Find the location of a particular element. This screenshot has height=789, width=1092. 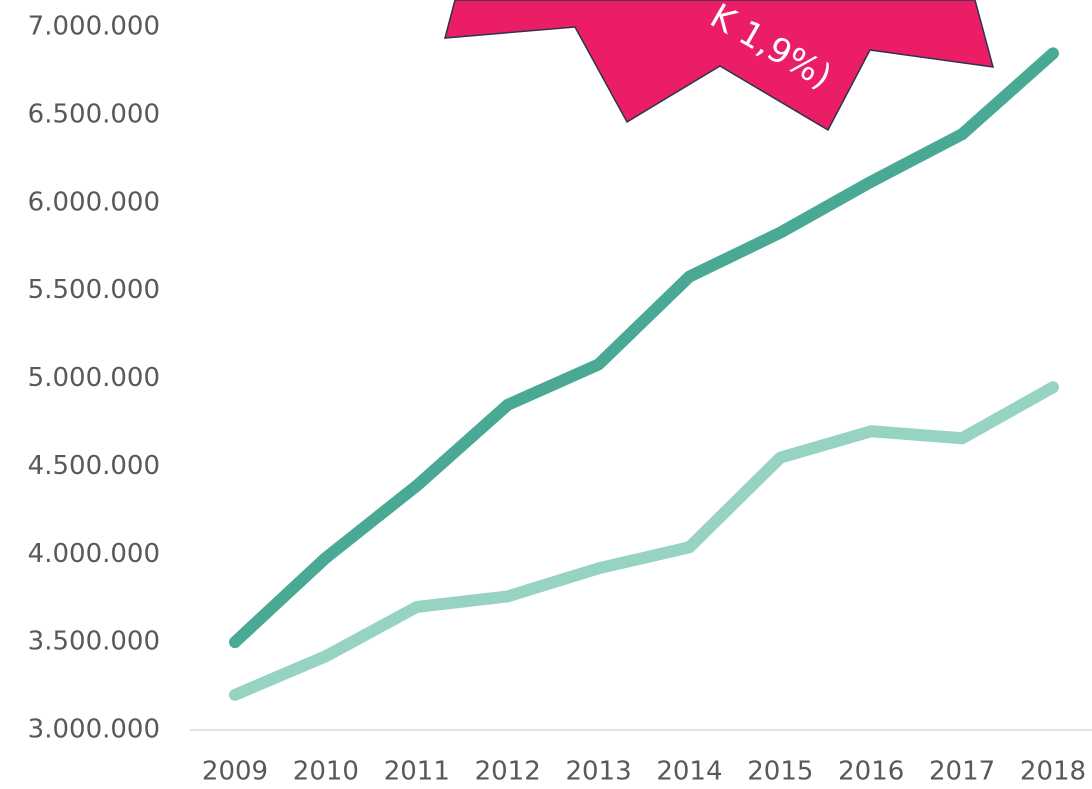

x-tick-label: 2013 is located at coordinates (598, 771).